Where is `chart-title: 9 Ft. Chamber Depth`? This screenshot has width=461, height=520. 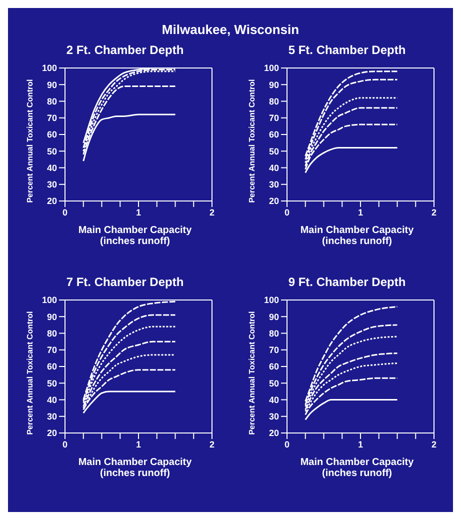 chart-title: 9 Ft. Chamber Depth is located at coordinates (347, 282).